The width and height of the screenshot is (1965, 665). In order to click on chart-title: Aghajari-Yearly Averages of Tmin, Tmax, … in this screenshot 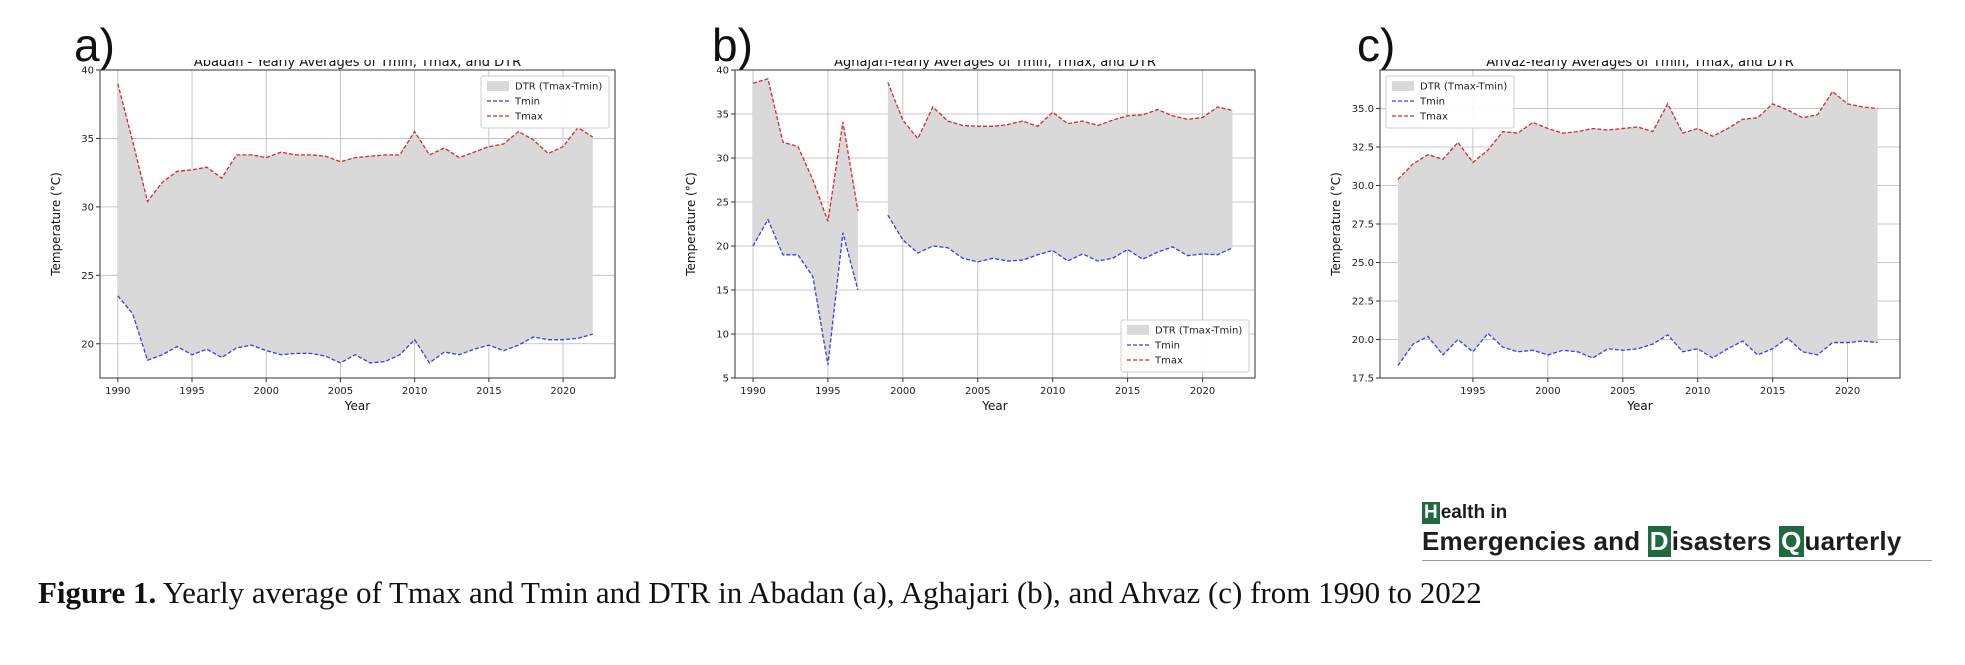, I will do `click(995, 65)`.